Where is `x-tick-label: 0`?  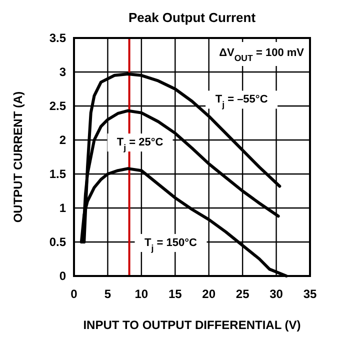 x-tick-label: 0 is located at coordinates (74, 294).